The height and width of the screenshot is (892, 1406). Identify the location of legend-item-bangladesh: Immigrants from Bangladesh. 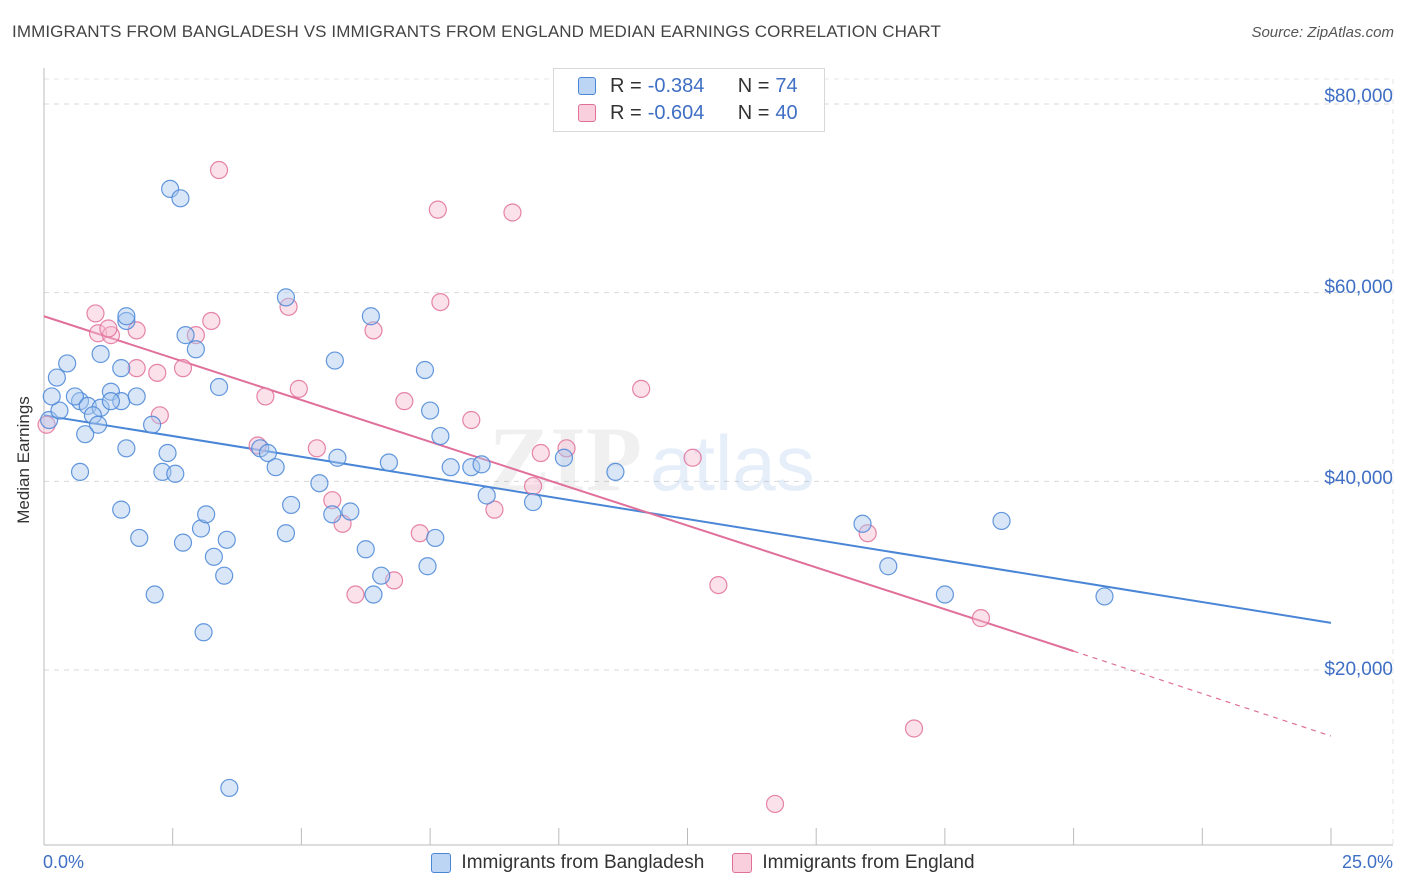
(567, 863).